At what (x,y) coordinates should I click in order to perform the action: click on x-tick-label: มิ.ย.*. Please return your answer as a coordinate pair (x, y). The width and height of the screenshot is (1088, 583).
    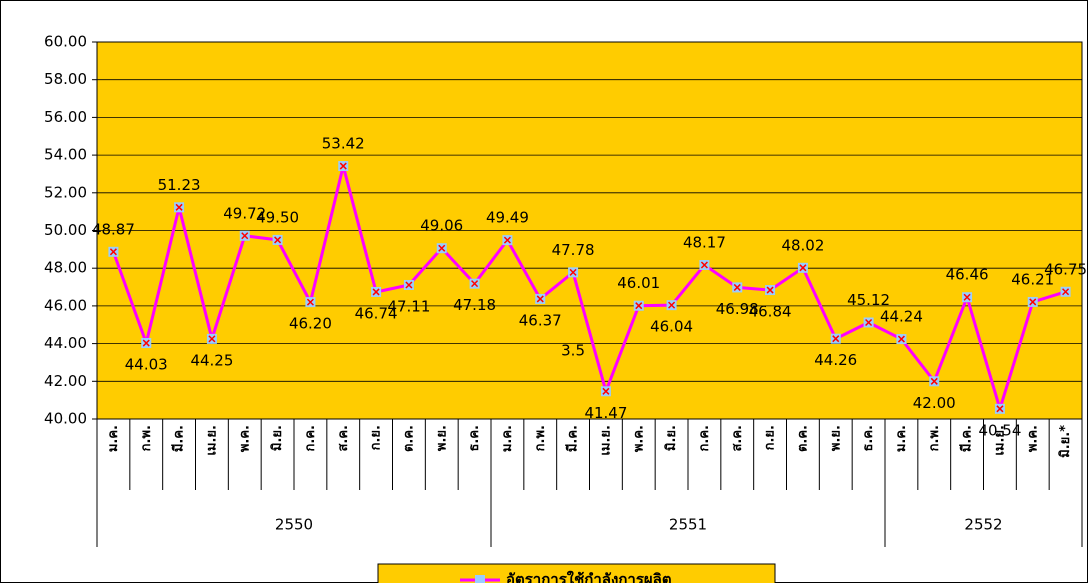
    Looking at the image, I should click on (1065, 441).